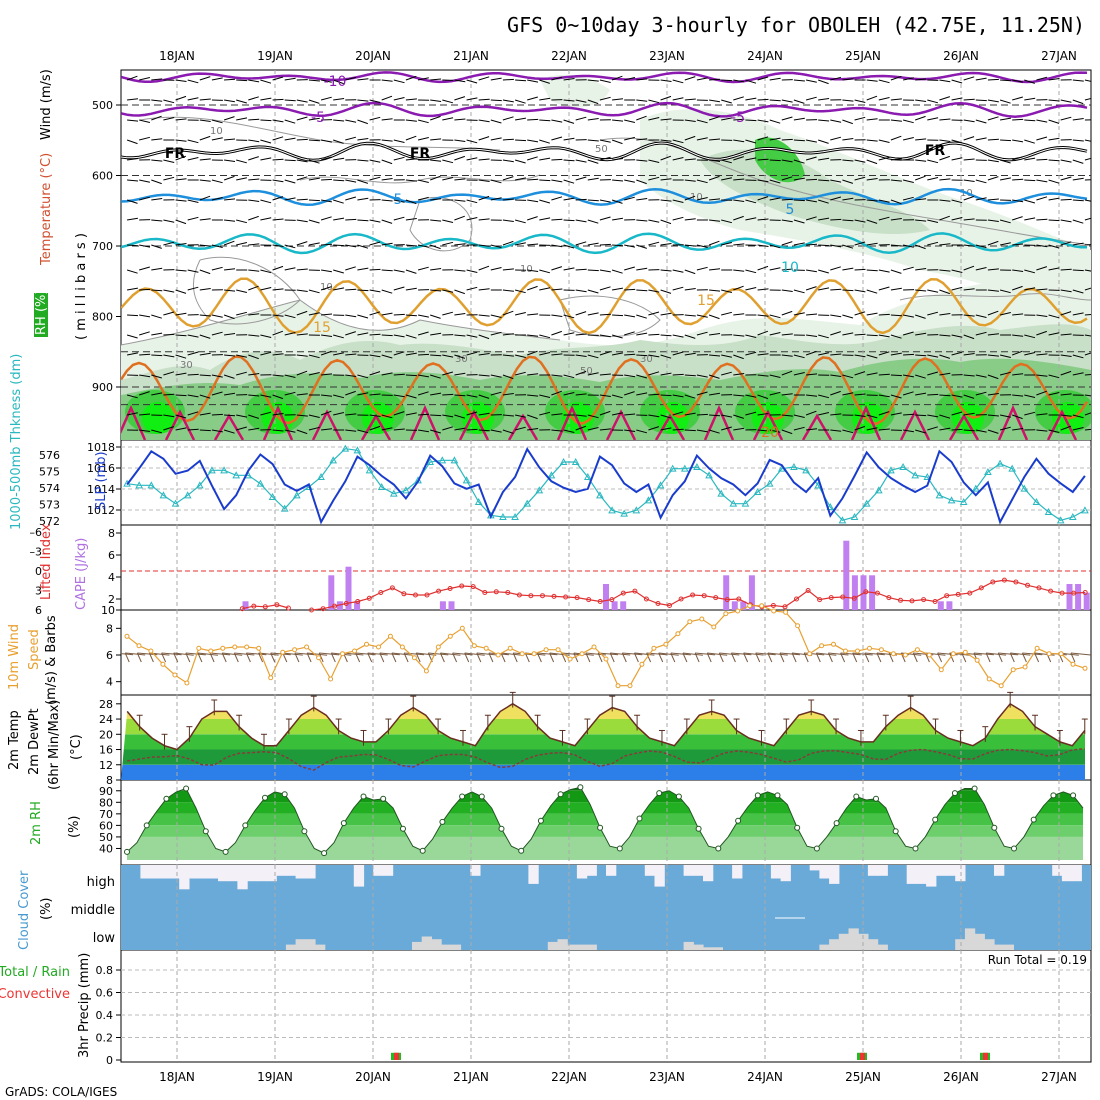 This screenshot has width=1100, height=1100. I want to click on wind-ylabel-1: 10m Wind, so click(14, 657).